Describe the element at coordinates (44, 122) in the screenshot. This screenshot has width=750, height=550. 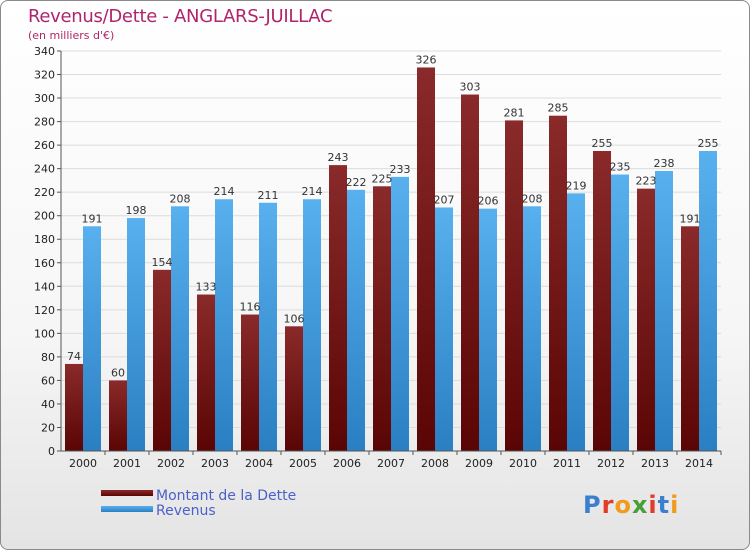
I see `y-tick-label: 280` at that location.